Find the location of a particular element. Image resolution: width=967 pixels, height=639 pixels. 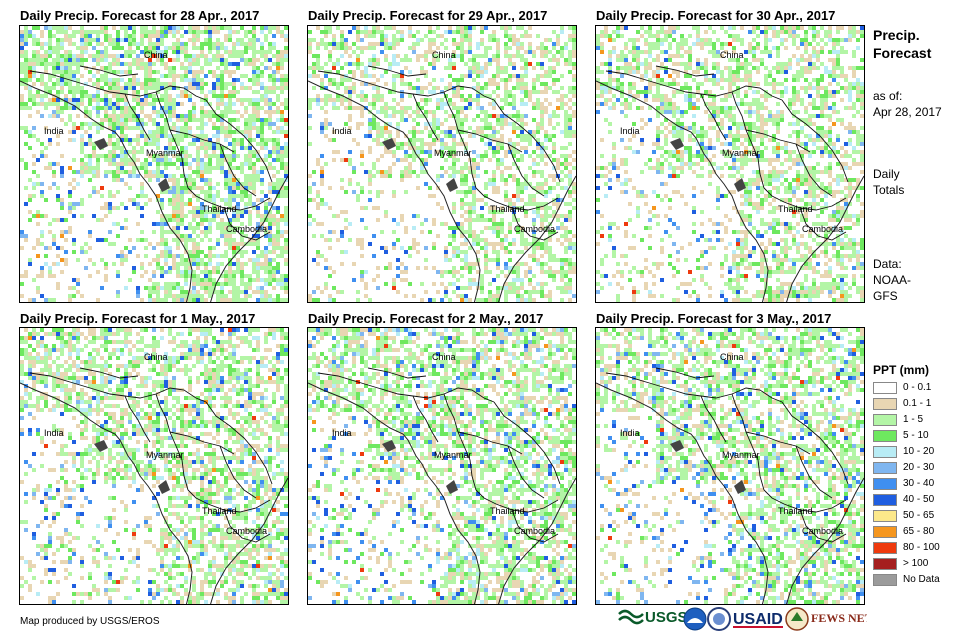

asof-label: as of: is located at coordinates (888, 96).